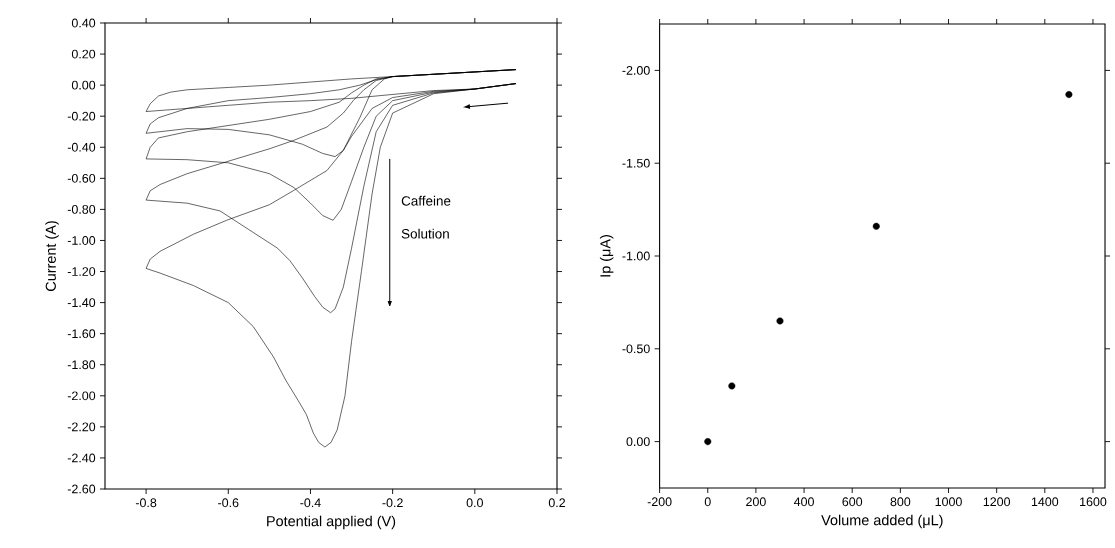 This screenshot has height=548, width=1115. Describe the element at coordinates (882, 521) in the screenshot. I see `x-axis-title: Volume added (μL)` at that location.